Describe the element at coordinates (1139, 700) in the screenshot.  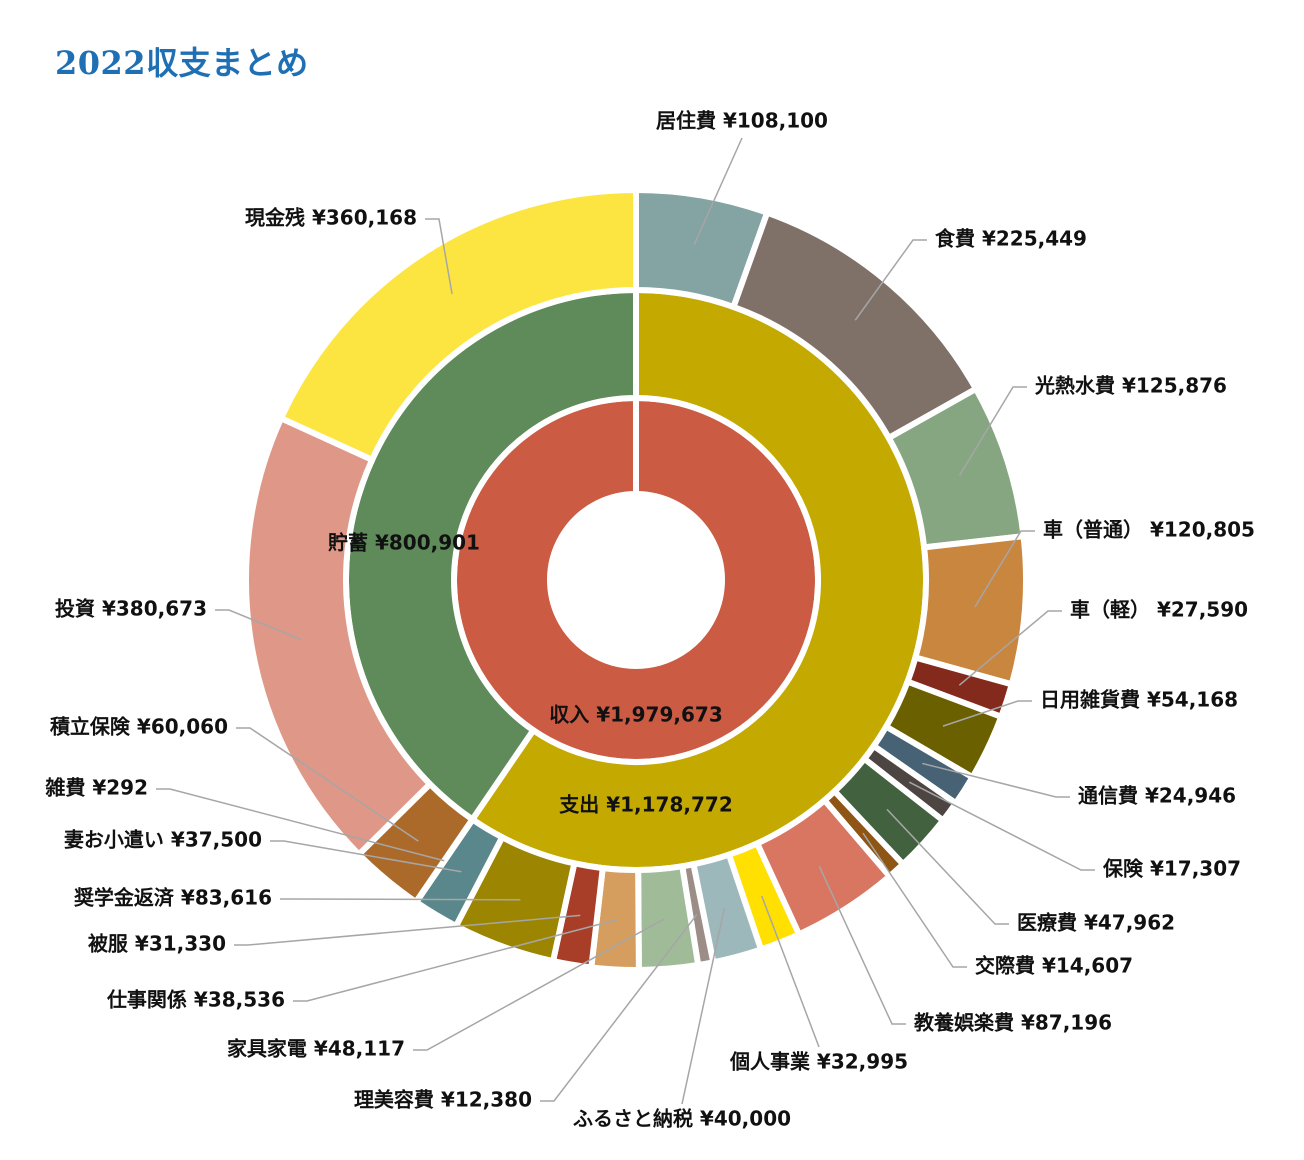
I see `label-outer-5: 日用雑貨費 ¥54,168` at that location.